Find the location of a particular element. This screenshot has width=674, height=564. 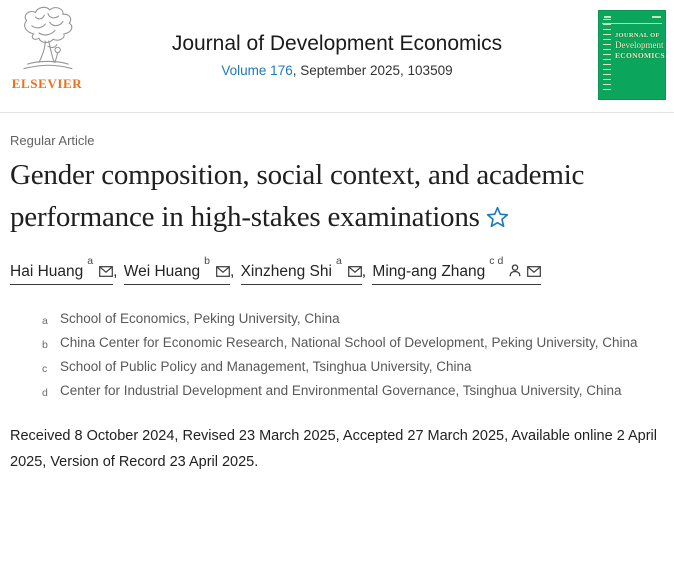

person-icon is located at coordinates (515, 270).